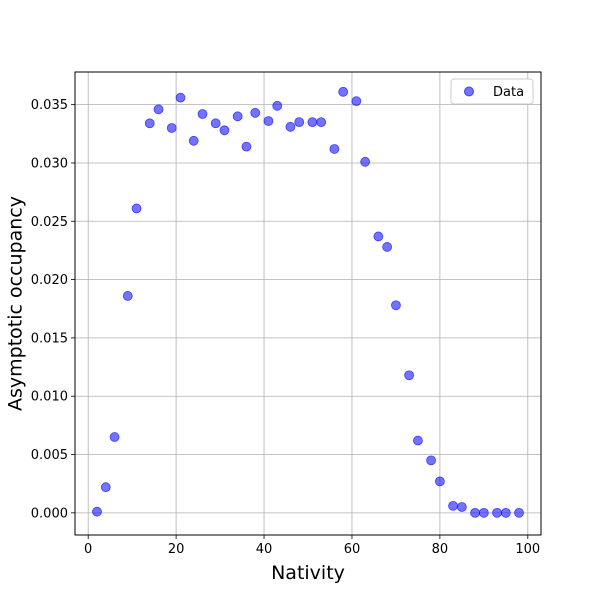  I want to click on legend-marker, so click(469, 91).